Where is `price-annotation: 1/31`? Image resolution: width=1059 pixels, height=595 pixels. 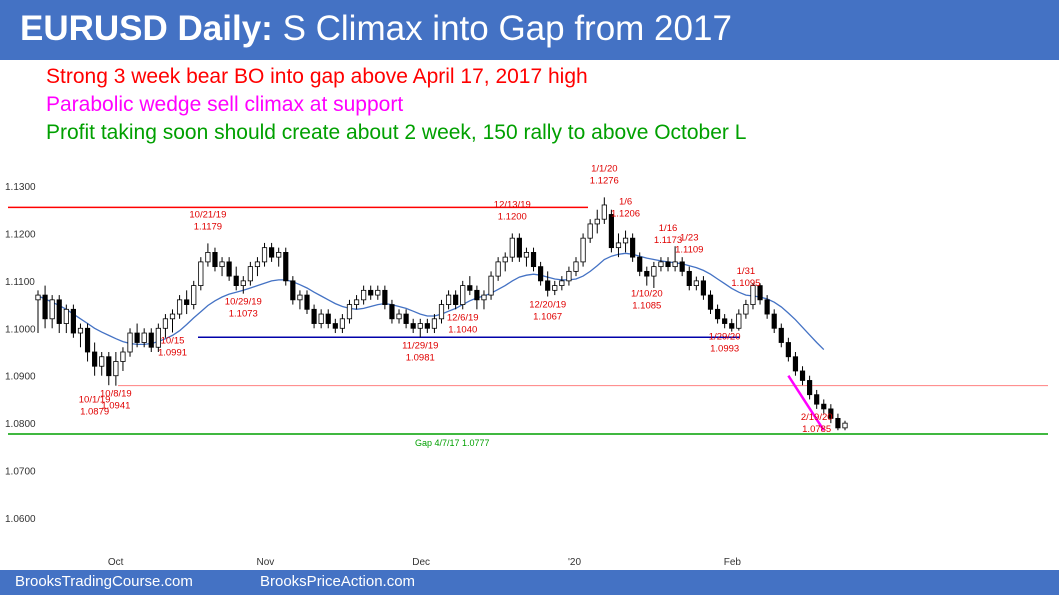 price-annotation: 1/31 is located at coordinates (746, 271).